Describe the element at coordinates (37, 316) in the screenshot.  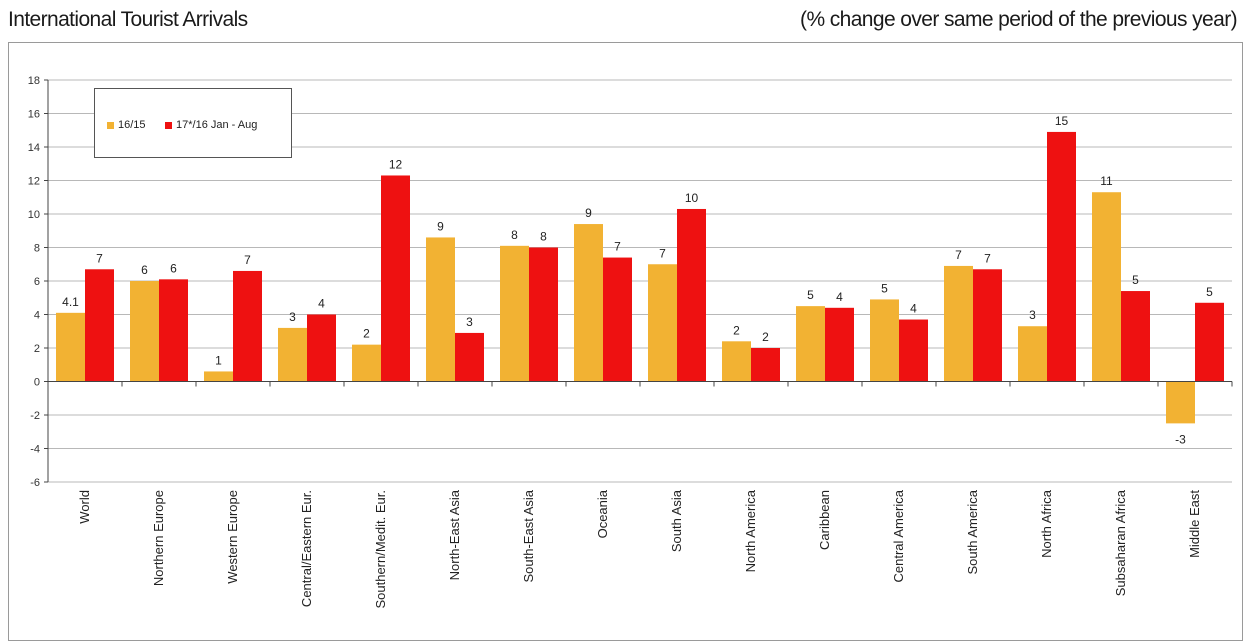
I see `y-tick-label: 4` at that location.